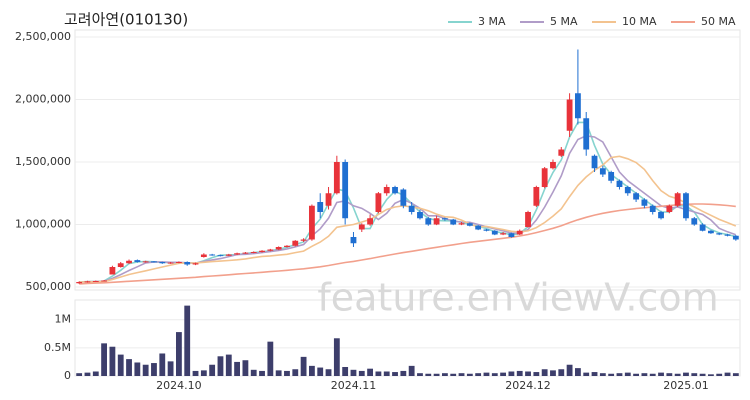 The image size is (750, 400). What do you see at coordinates (564, 21) in the screenshot?
I see `legend-label: 5 MA` at bounding box center [564, 21].